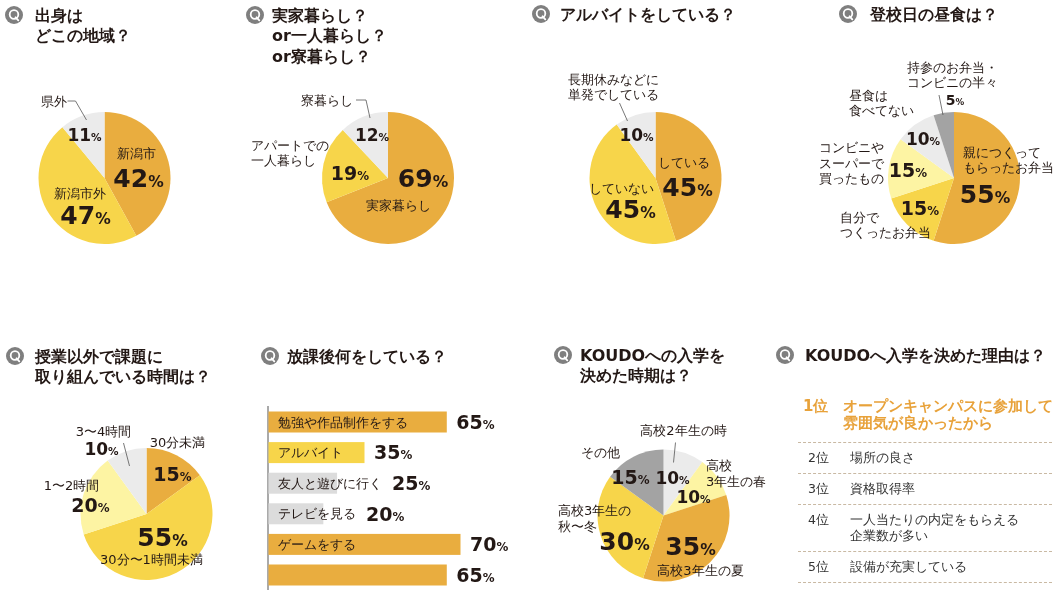  What do you see at coordinates (53, 101) in the screenshot?
I see `slice-label: 県外` at bounding box center [53, 101].